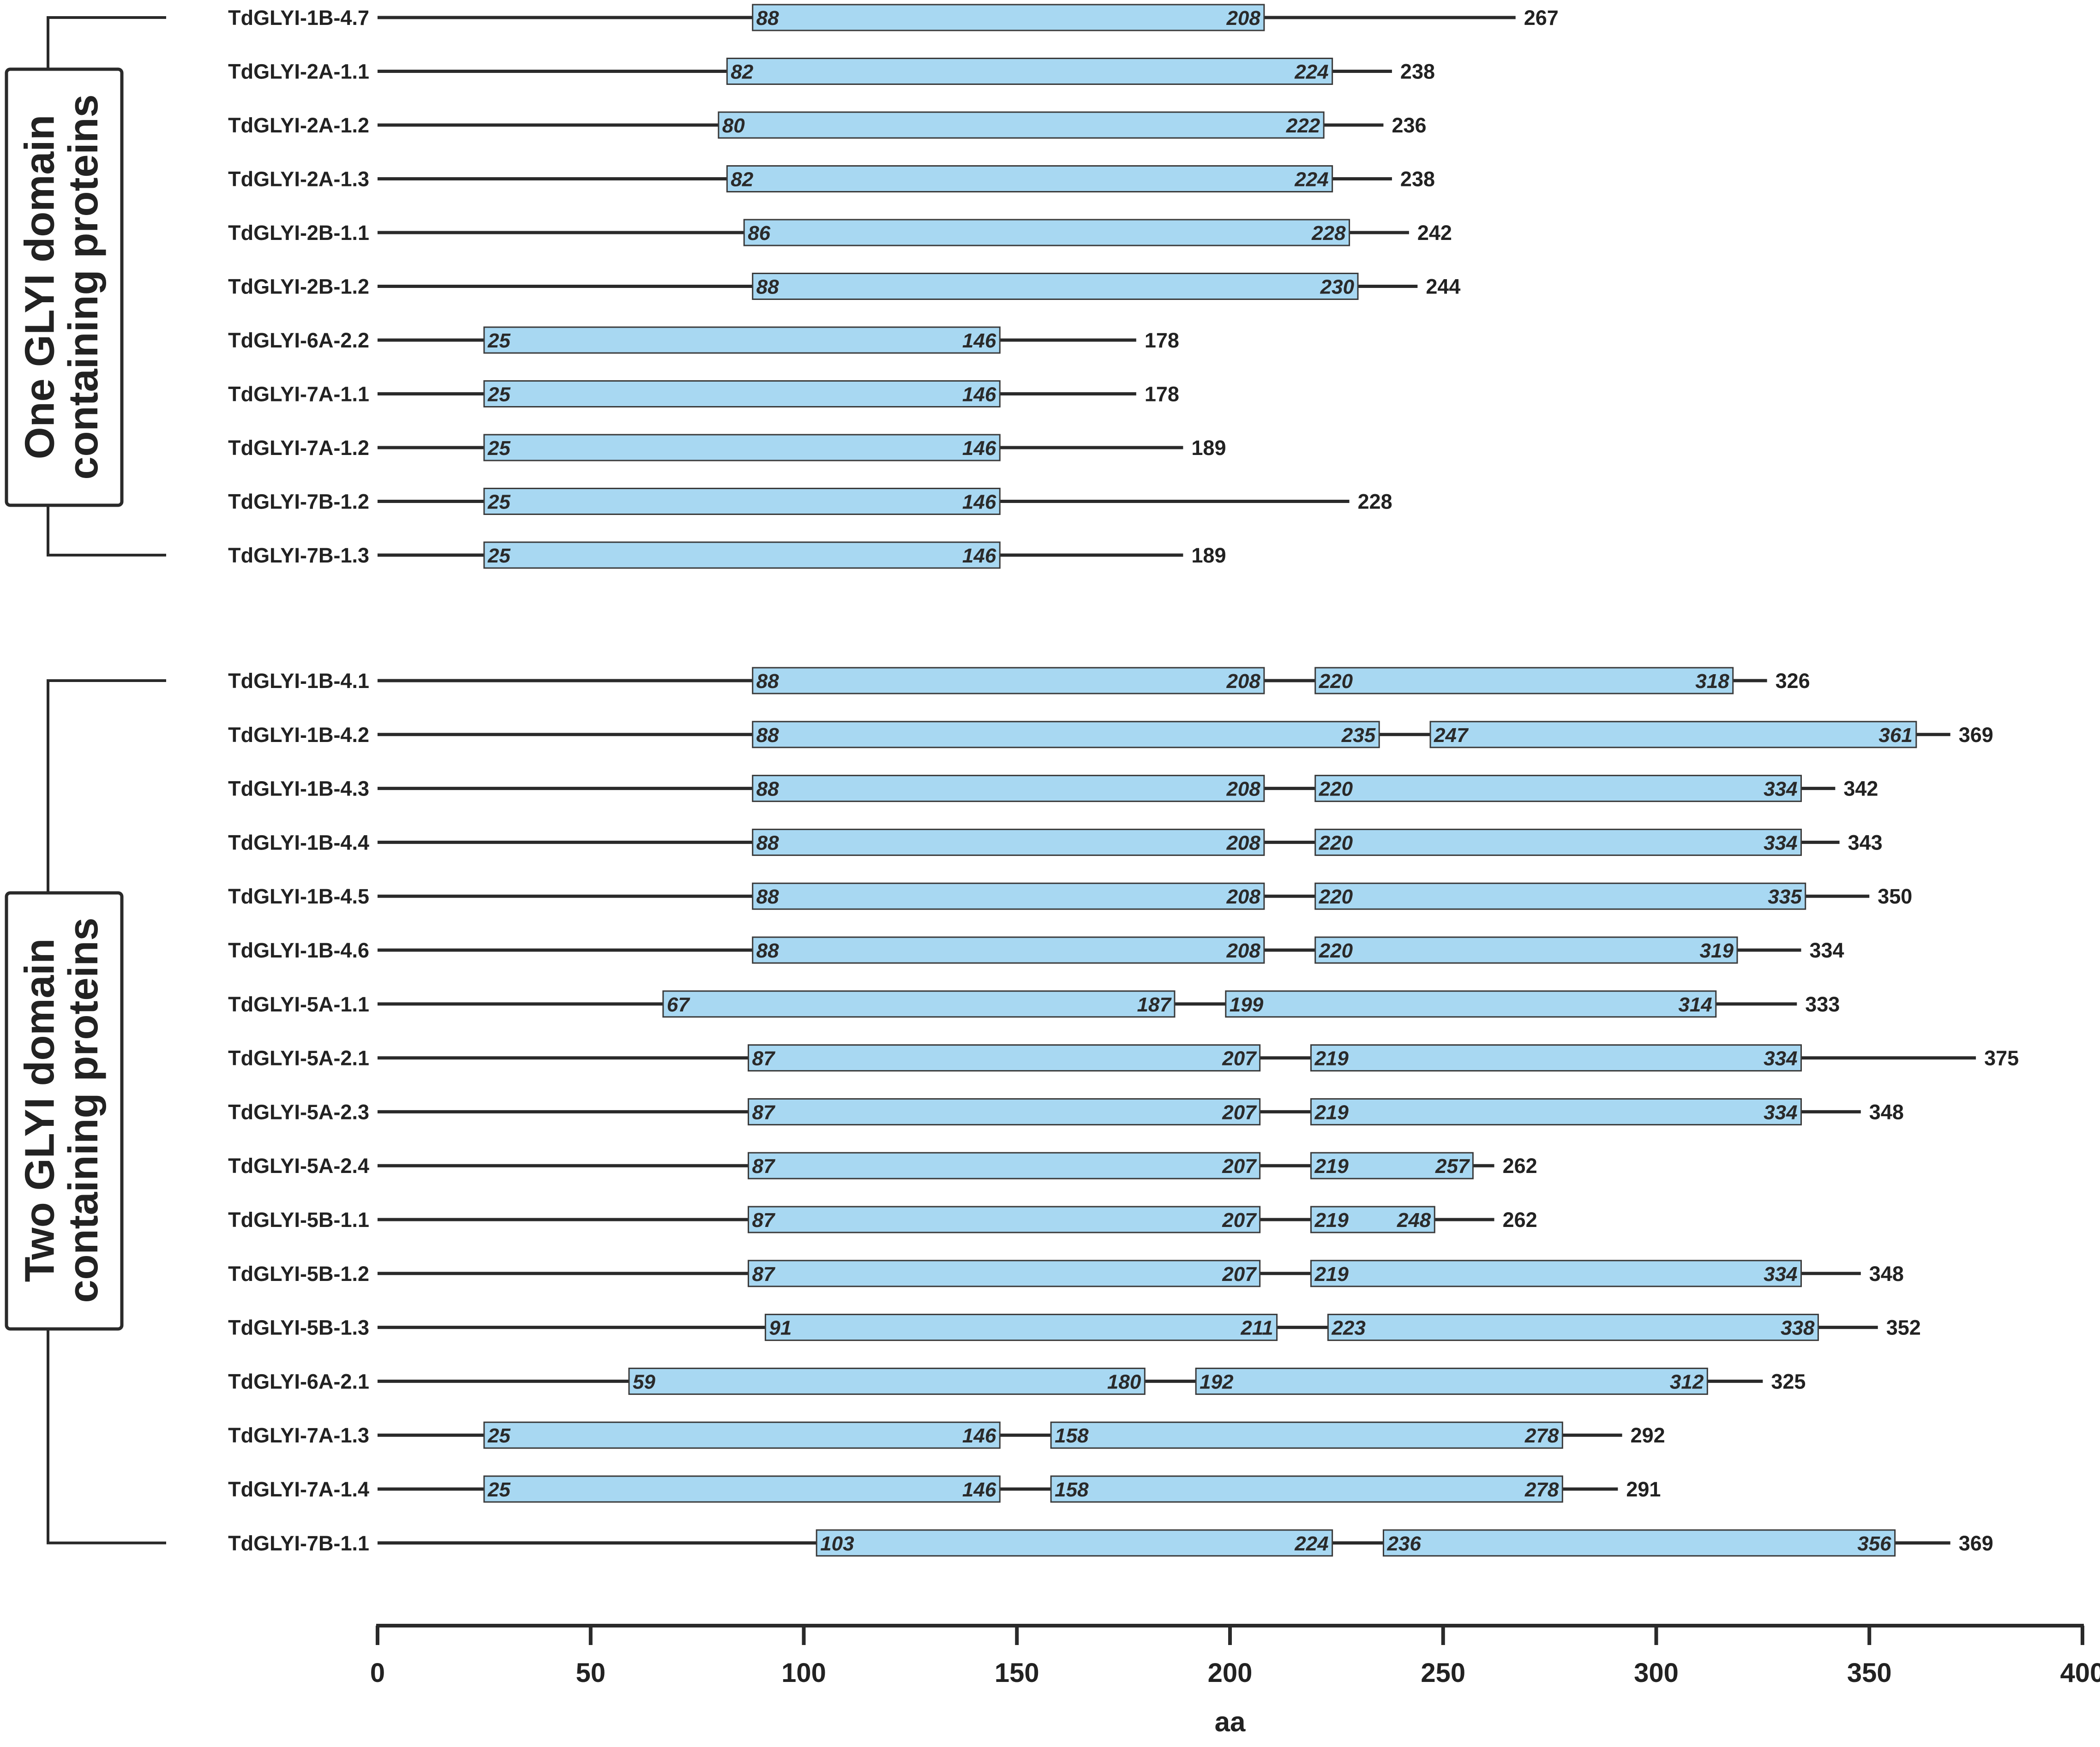 The width and height of the screenshot is (2100, 1747). I want to click on protein-length-label: 228, so click(1375, 502).